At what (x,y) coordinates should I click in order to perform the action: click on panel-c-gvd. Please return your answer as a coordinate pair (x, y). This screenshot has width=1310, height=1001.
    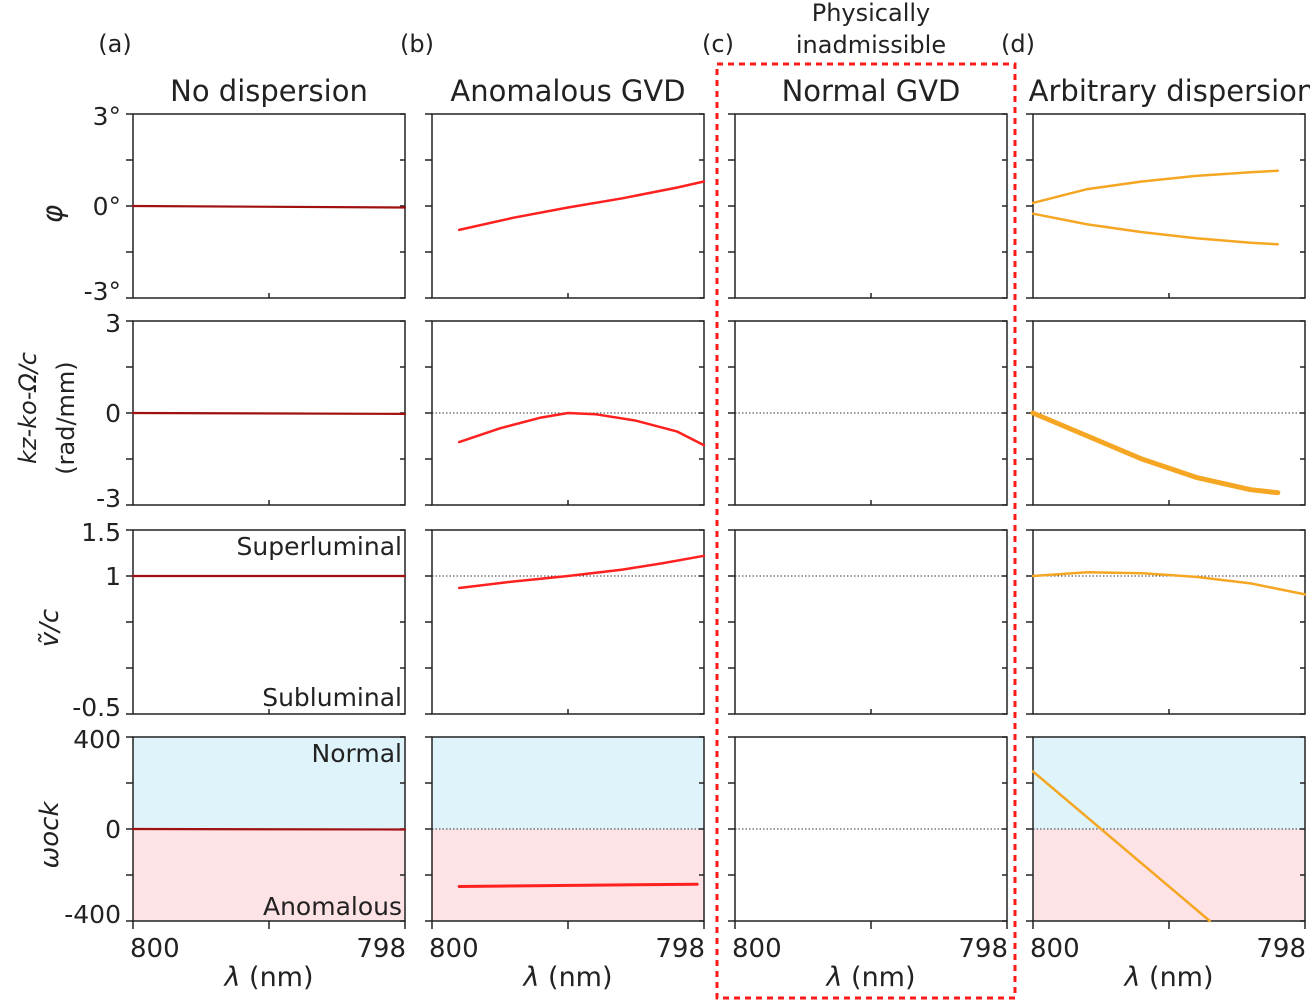
    Looking at the image, I should click on (868, 832).